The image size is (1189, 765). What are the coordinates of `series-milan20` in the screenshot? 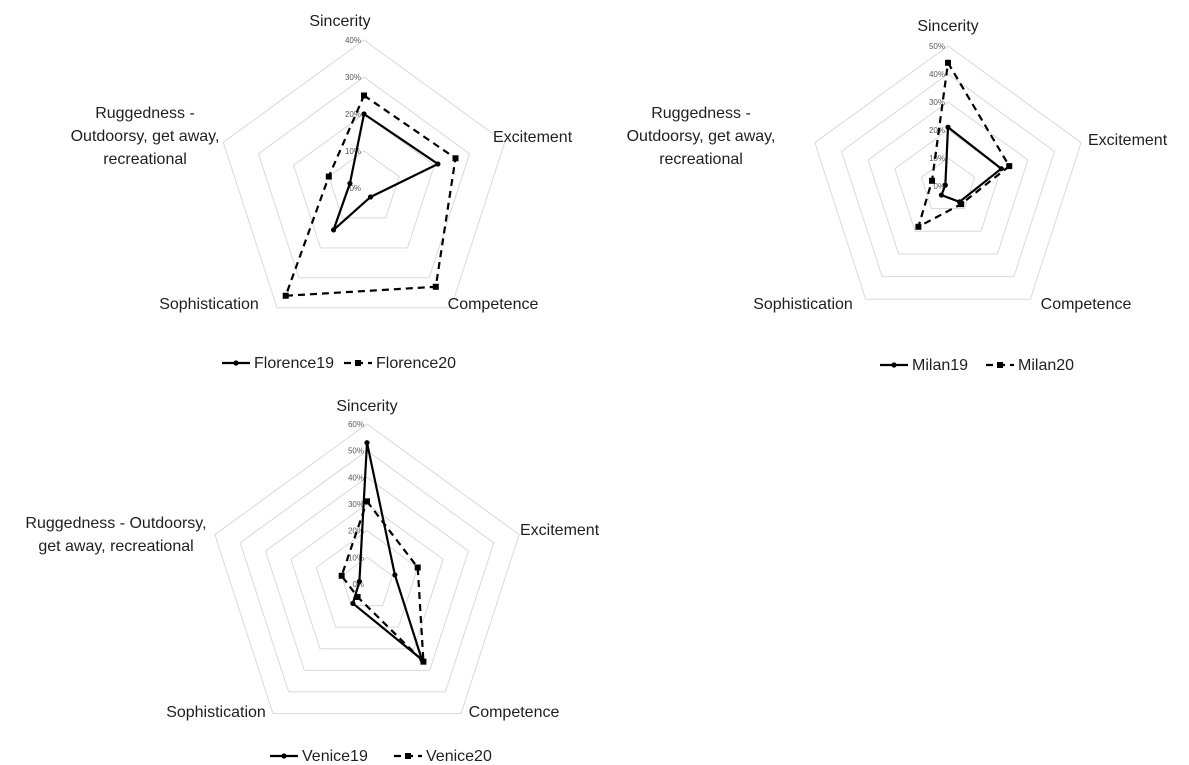 It's located at (964, 144).